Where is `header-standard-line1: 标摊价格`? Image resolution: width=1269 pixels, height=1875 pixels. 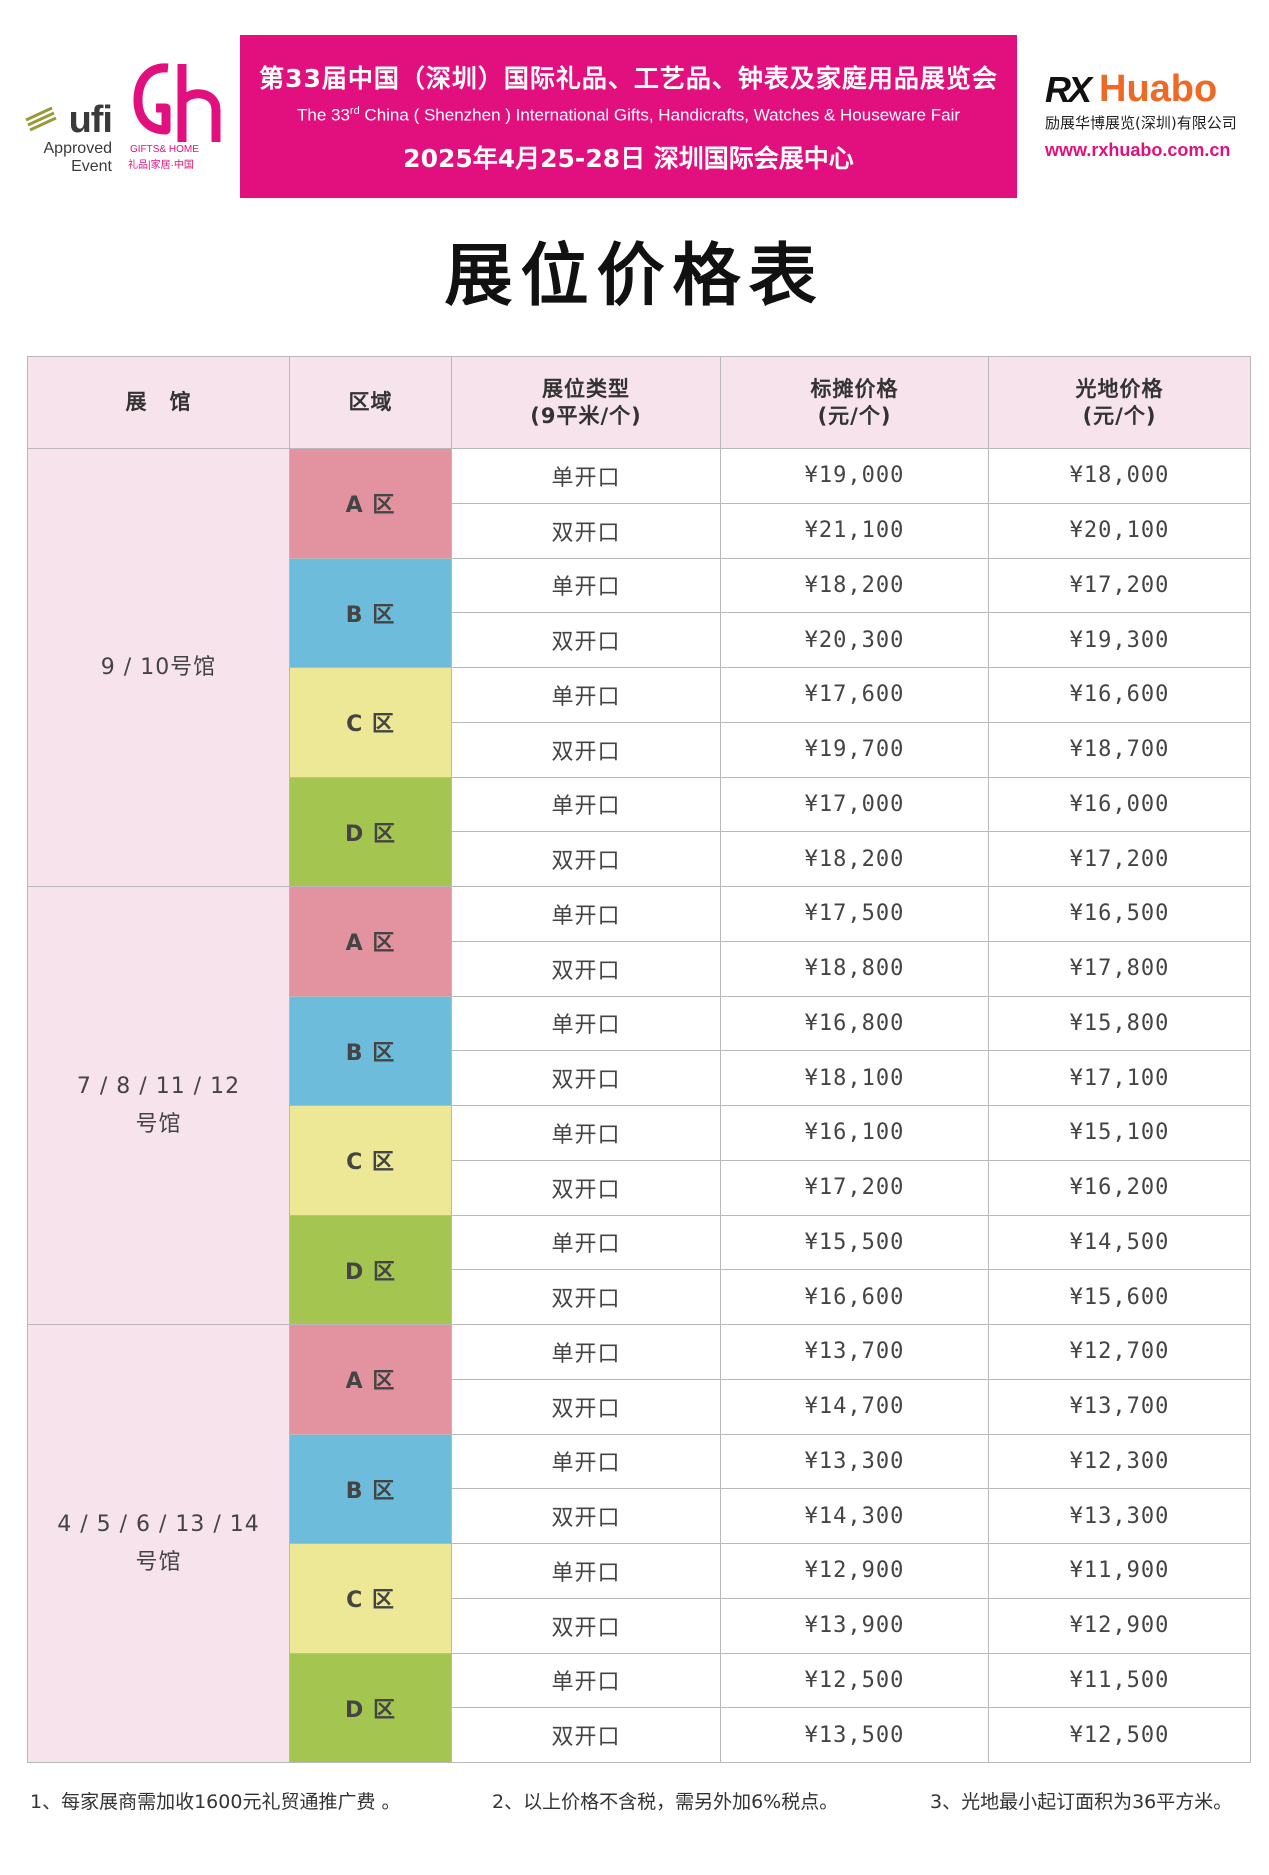 header-standard-line1: 标摊价格 is located at coordinates (854, 388).